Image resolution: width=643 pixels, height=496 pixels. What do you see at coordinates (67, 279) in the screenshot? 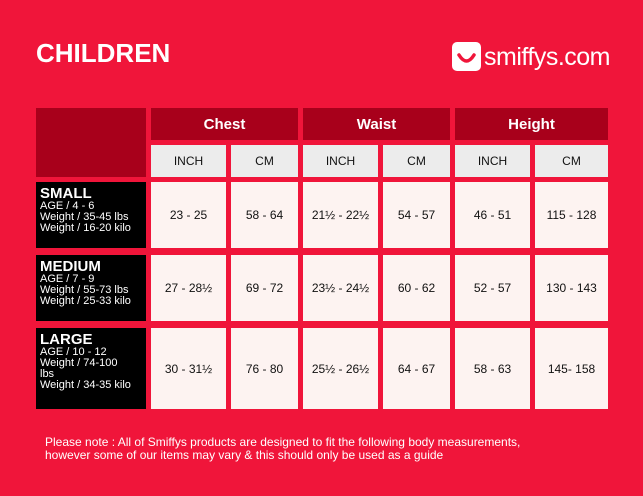
I see `size-detail: AGE / 7 - 9` at bounding box center [67, 279].